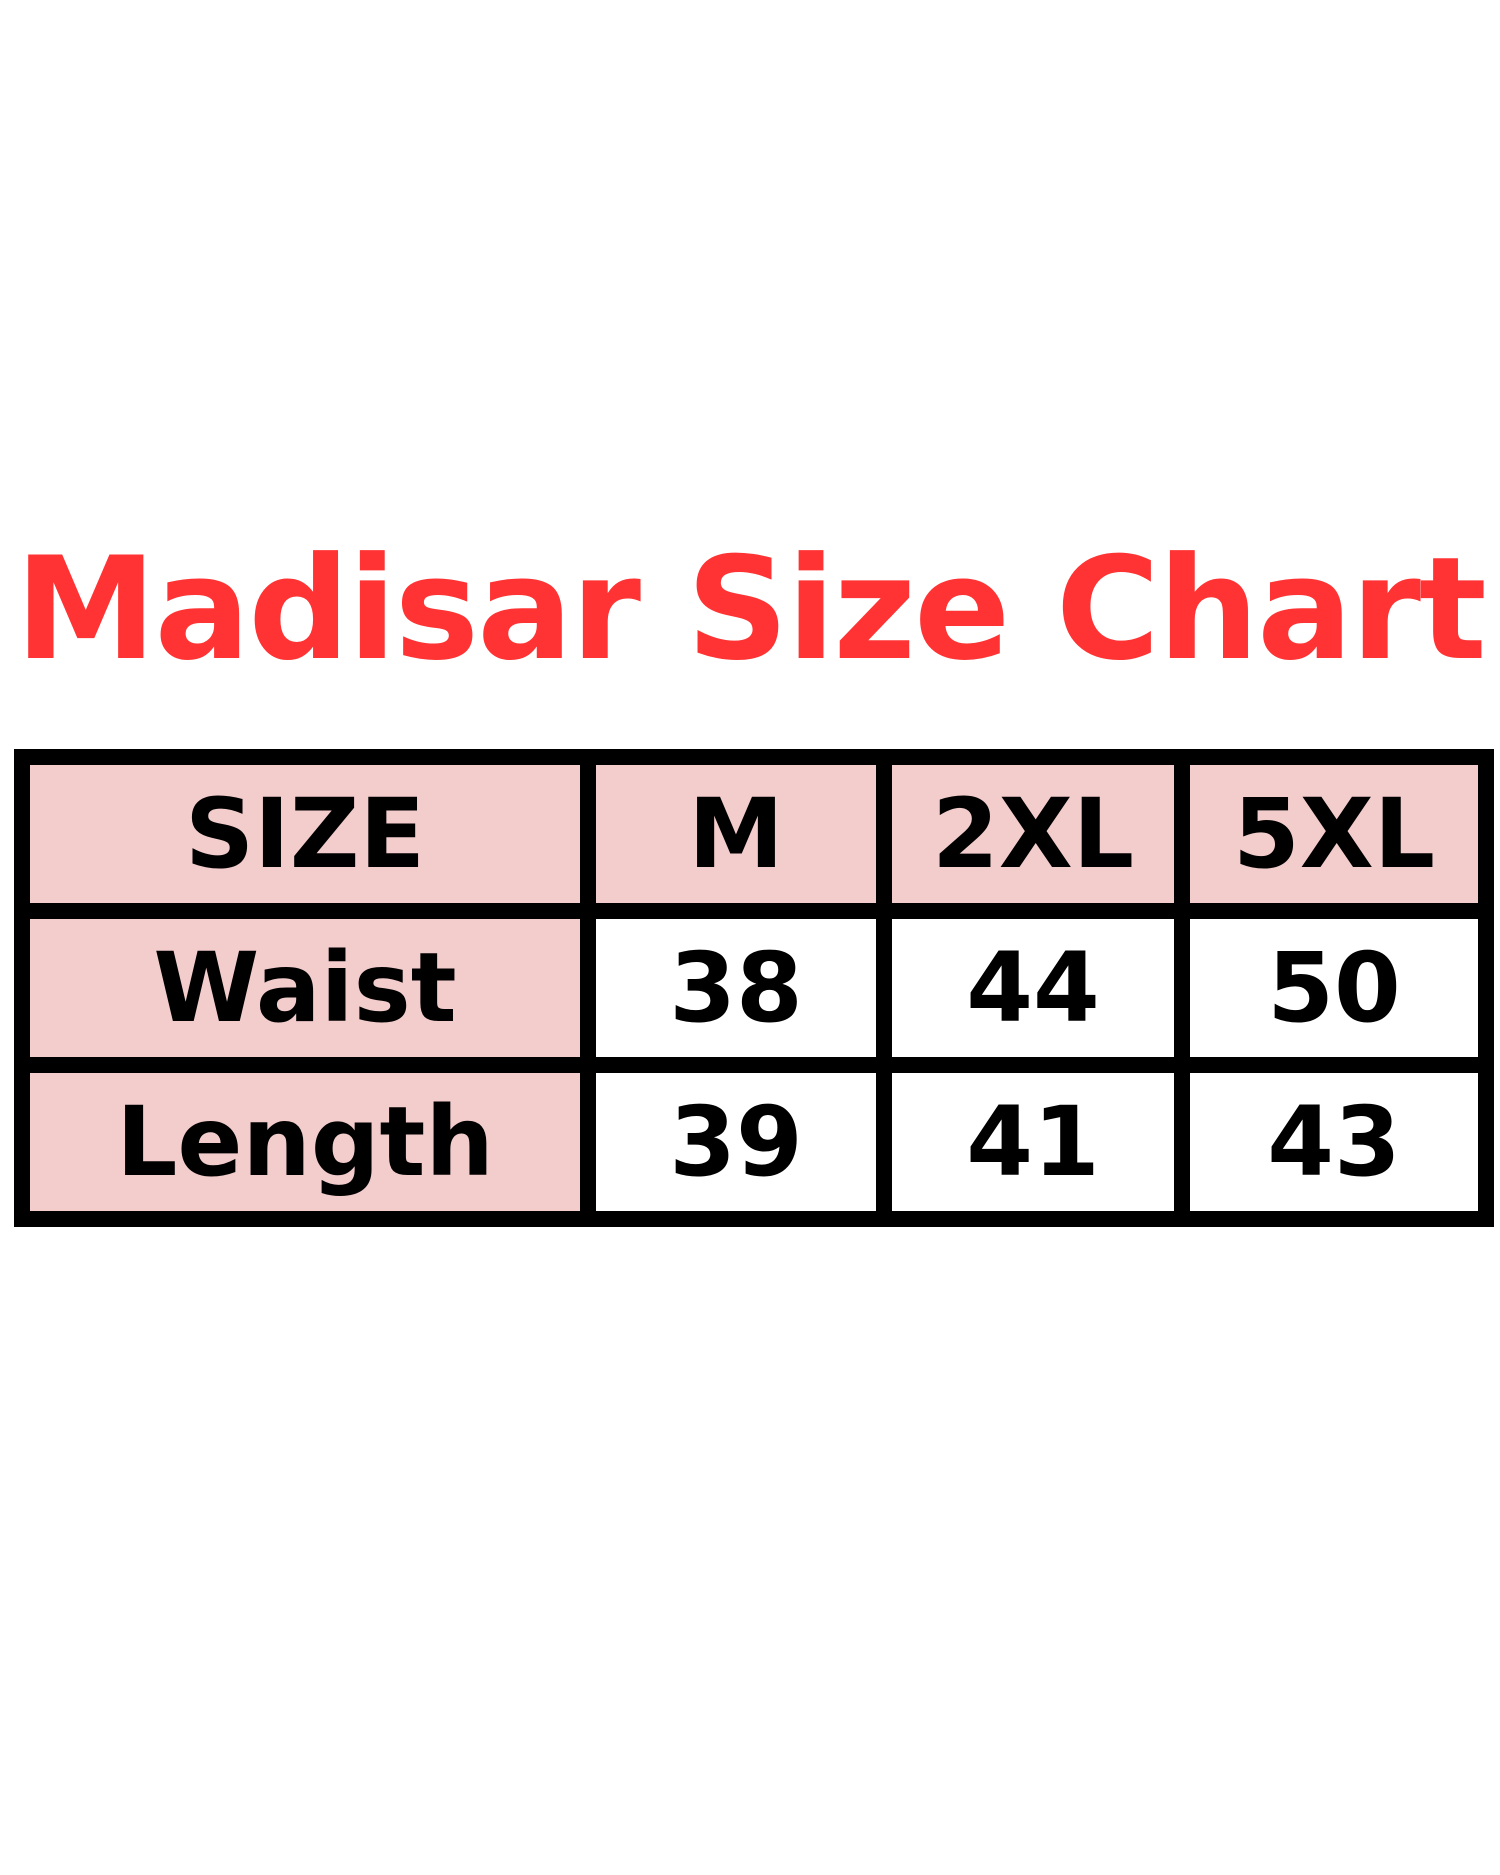 Image resolution: width=1500 pixels, height=1875 pixels. Describe the element at coordinates (1033, 834) in the screenshot. I see `header-cell-2xl: 2XL` at that location.